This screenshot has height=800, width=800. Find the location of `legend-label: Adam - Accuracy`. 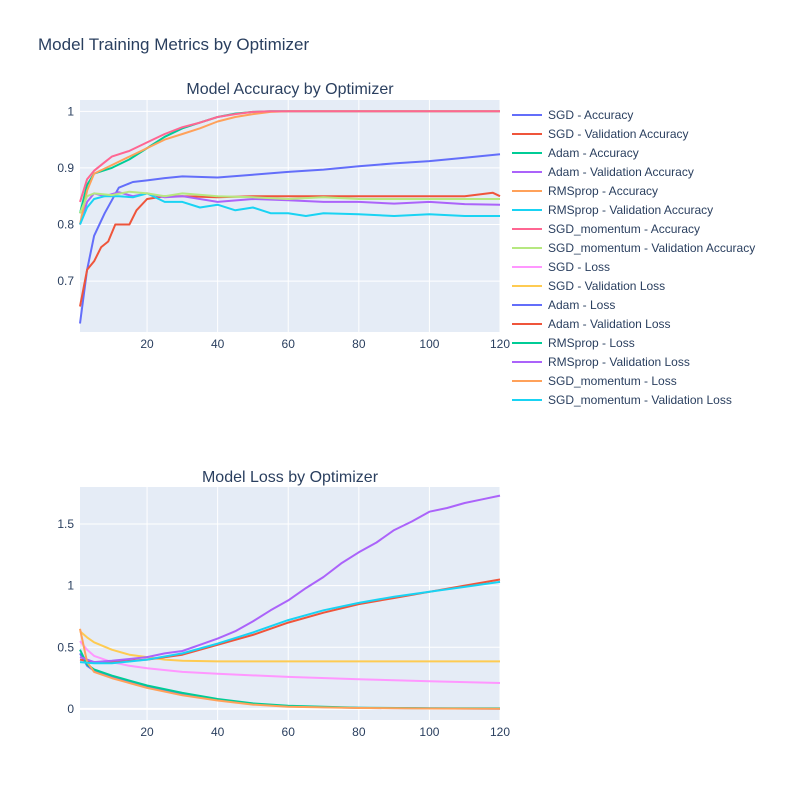

legend-label: Adam - Accuracy is located at coordinates (593, 153).